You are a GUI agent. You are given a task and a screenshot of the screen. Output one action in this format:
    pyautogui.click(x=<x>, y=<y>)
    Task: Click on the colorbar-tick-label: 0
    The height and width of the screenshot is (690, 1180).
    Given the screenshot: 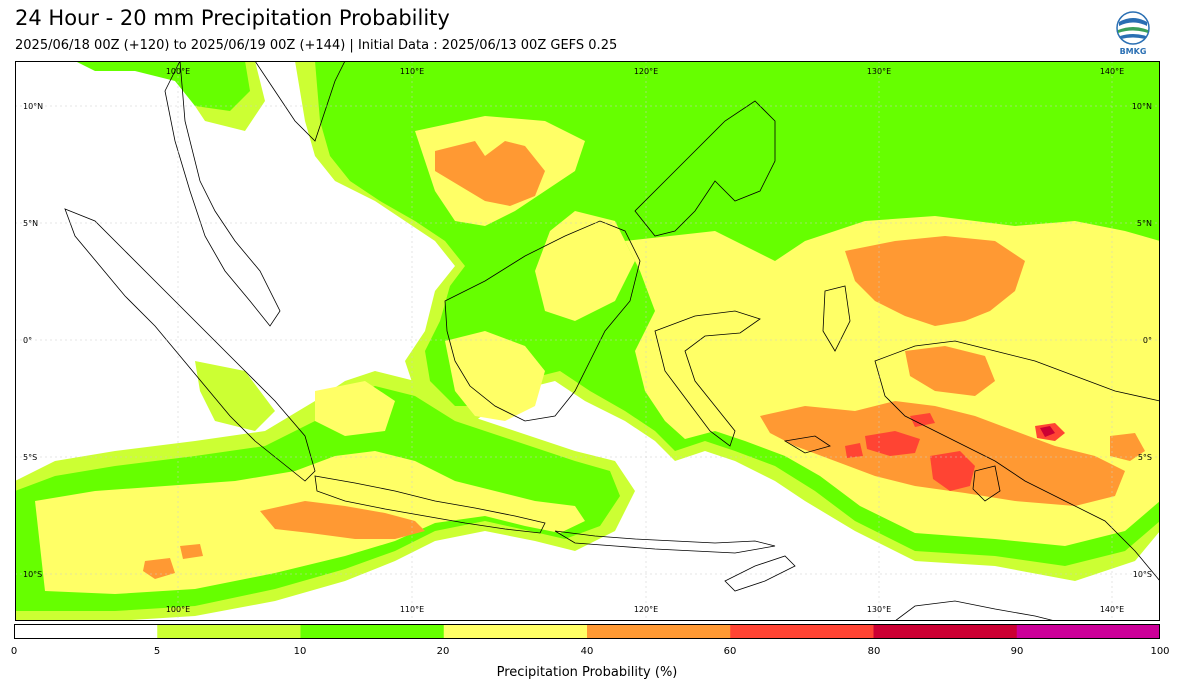 What is the action you would take?
    pyautogui.click(x=14, y=651)
    